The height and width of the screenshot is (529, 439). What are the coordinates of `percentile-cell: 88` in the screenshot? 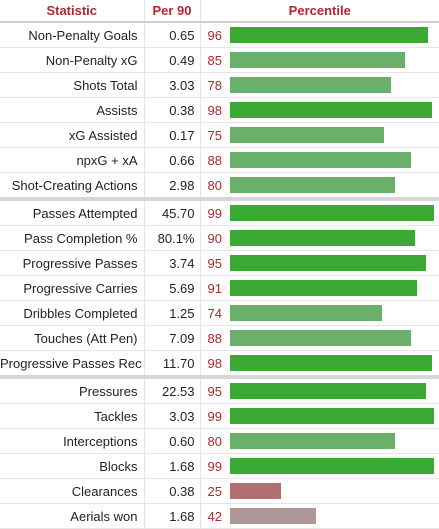 It's located at (319, 338).